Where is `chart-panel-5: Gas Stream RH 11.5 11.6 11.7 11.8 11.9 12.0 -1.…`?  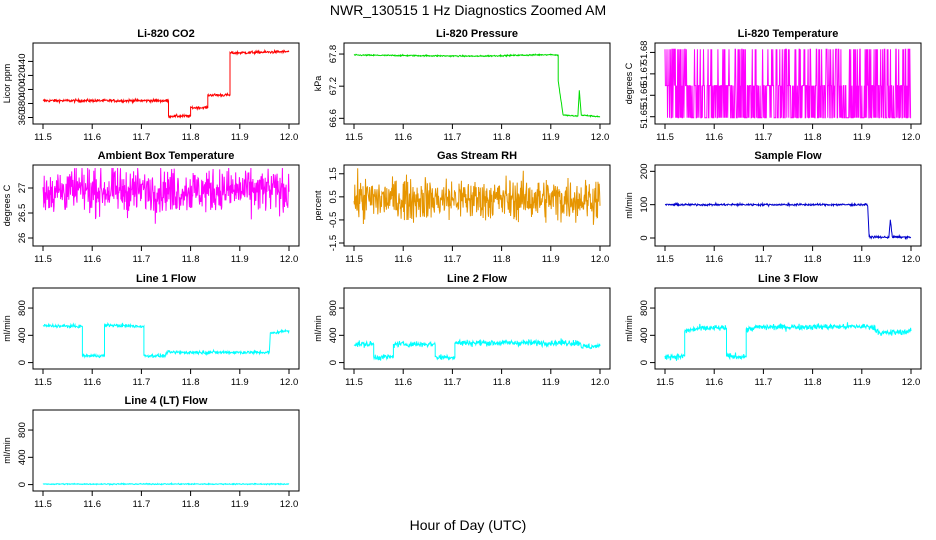
chart-panel-5: Gas Stream RH 11.5 11.6 11.7 11.8 11.9 12.0 -1.… is located at coordinates (462, 207).